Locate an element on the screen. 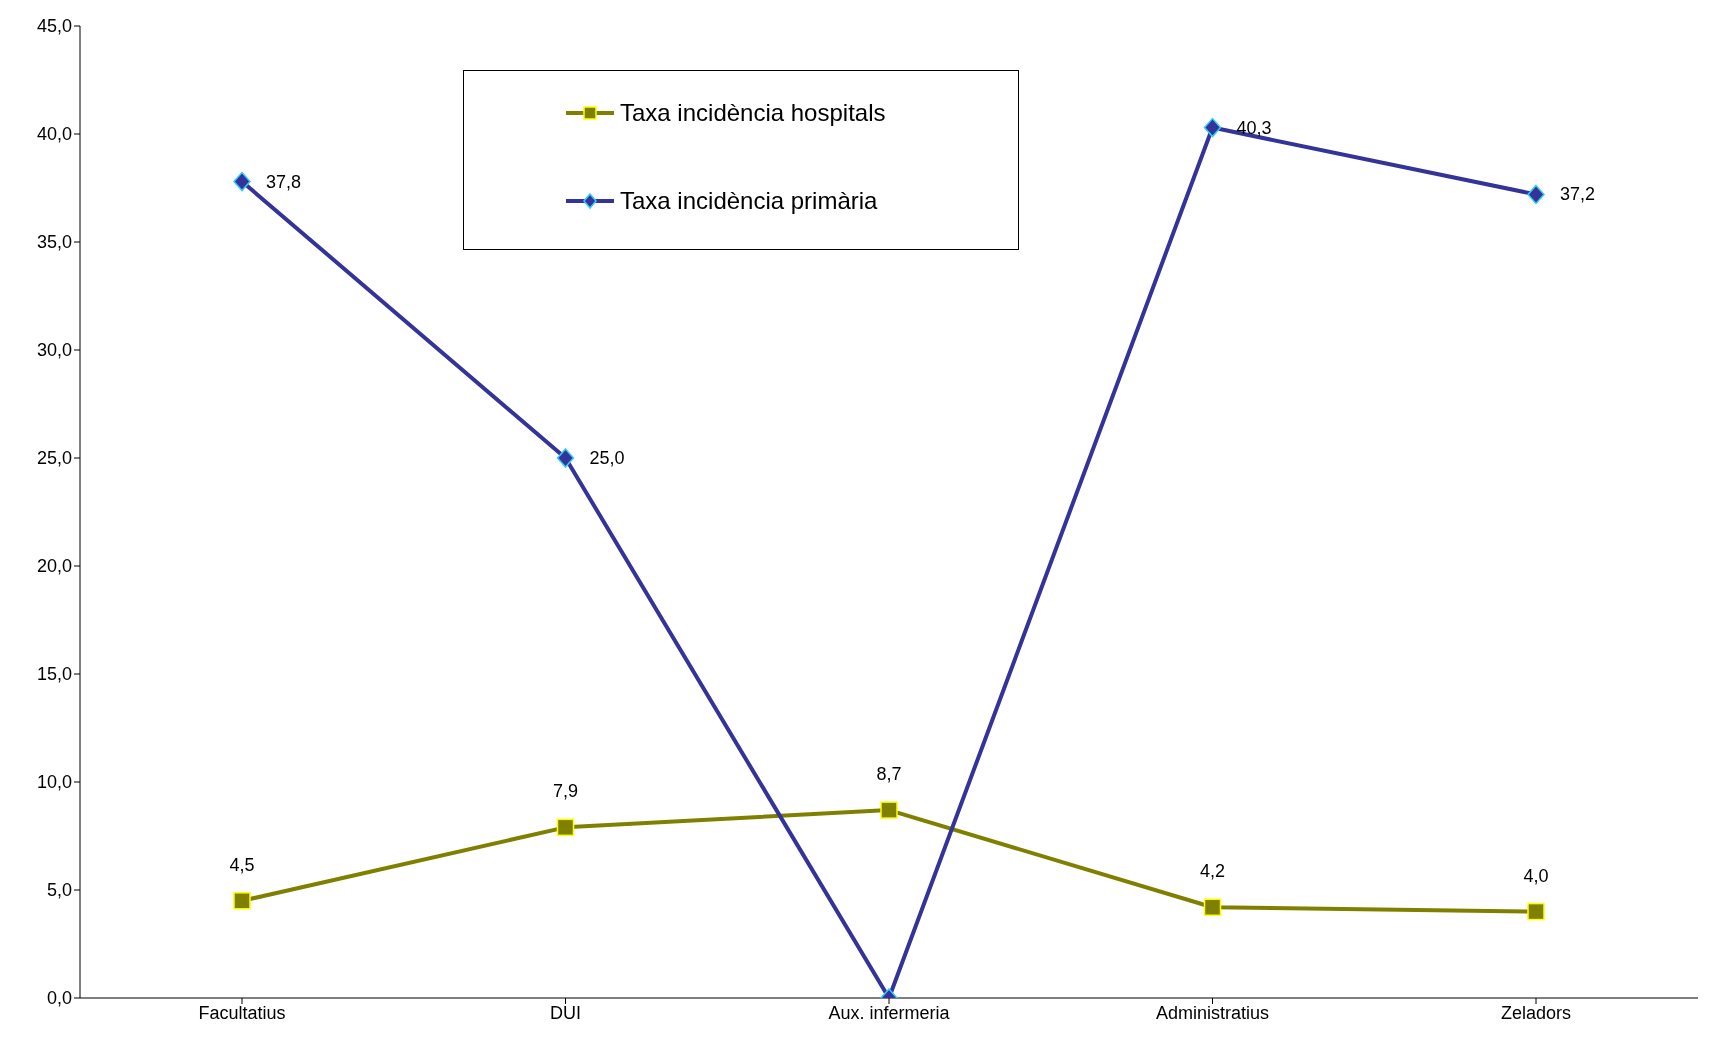  x-tick-label: Zeladors is located at coordinates (1536, 1012).